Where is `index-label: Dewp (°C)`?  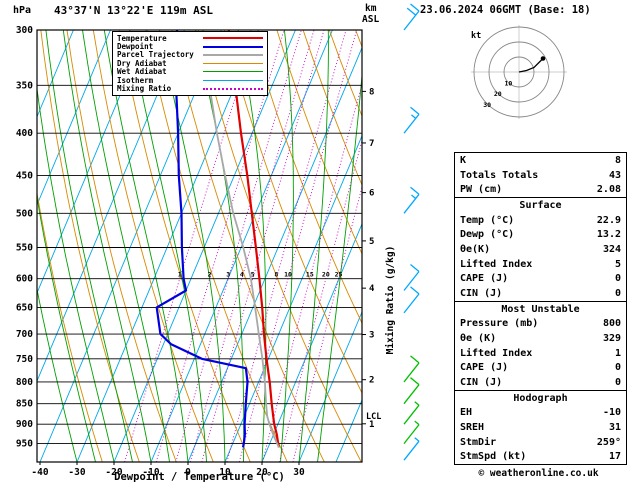 index-label: Dewp (°C) is located at coordinates (487, 235).